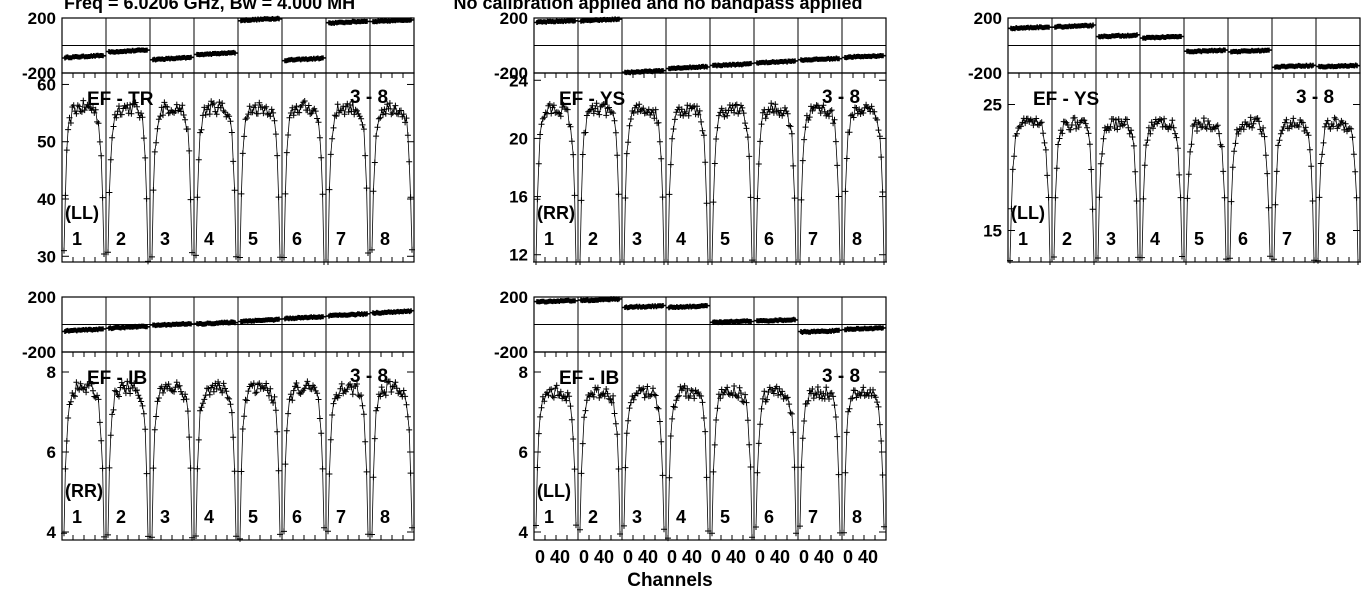 The width and height of the screenshot is (1366, 592). Describe the element at coordinates (84, 491) in the screenshot. I see `polarization-label: (RR)` at that location.